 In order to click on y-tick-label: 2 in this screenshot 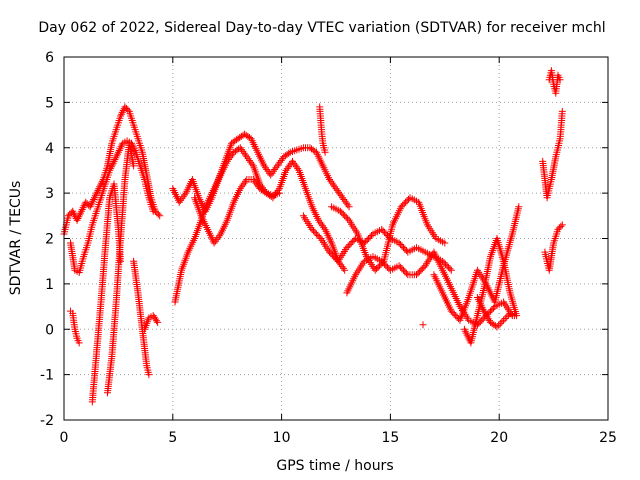, I will do `click(49, 240)`.